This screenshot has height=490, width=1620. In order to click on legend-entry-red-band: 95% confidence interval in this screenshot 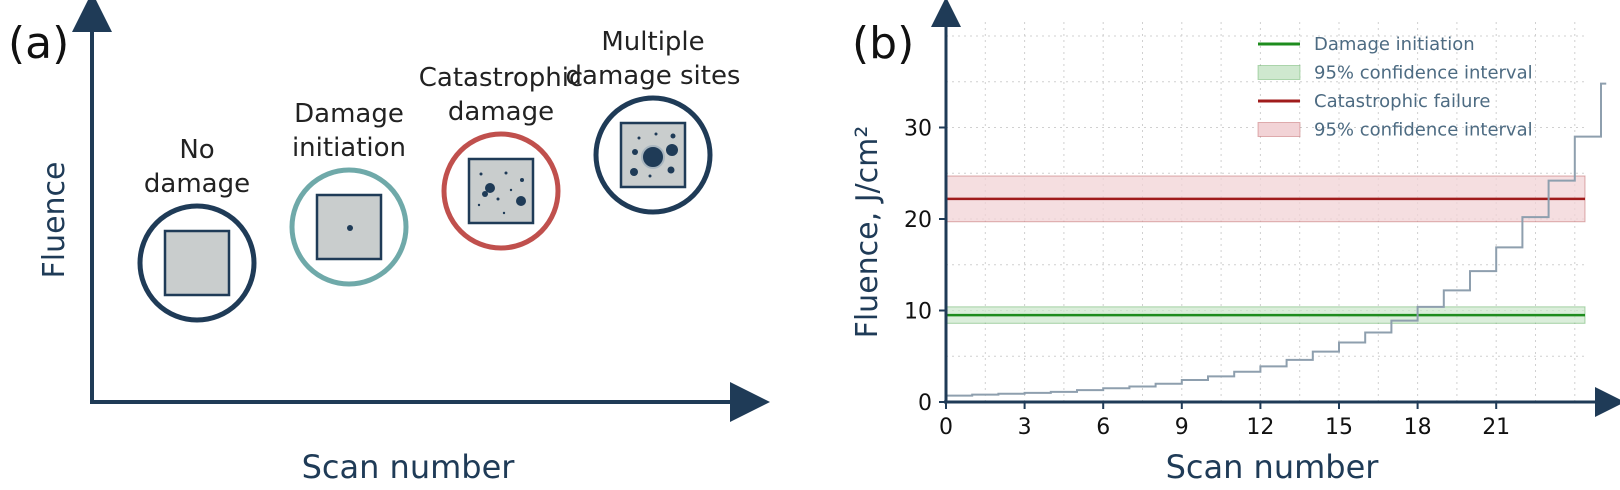, I will do `click(1395, 130)`.